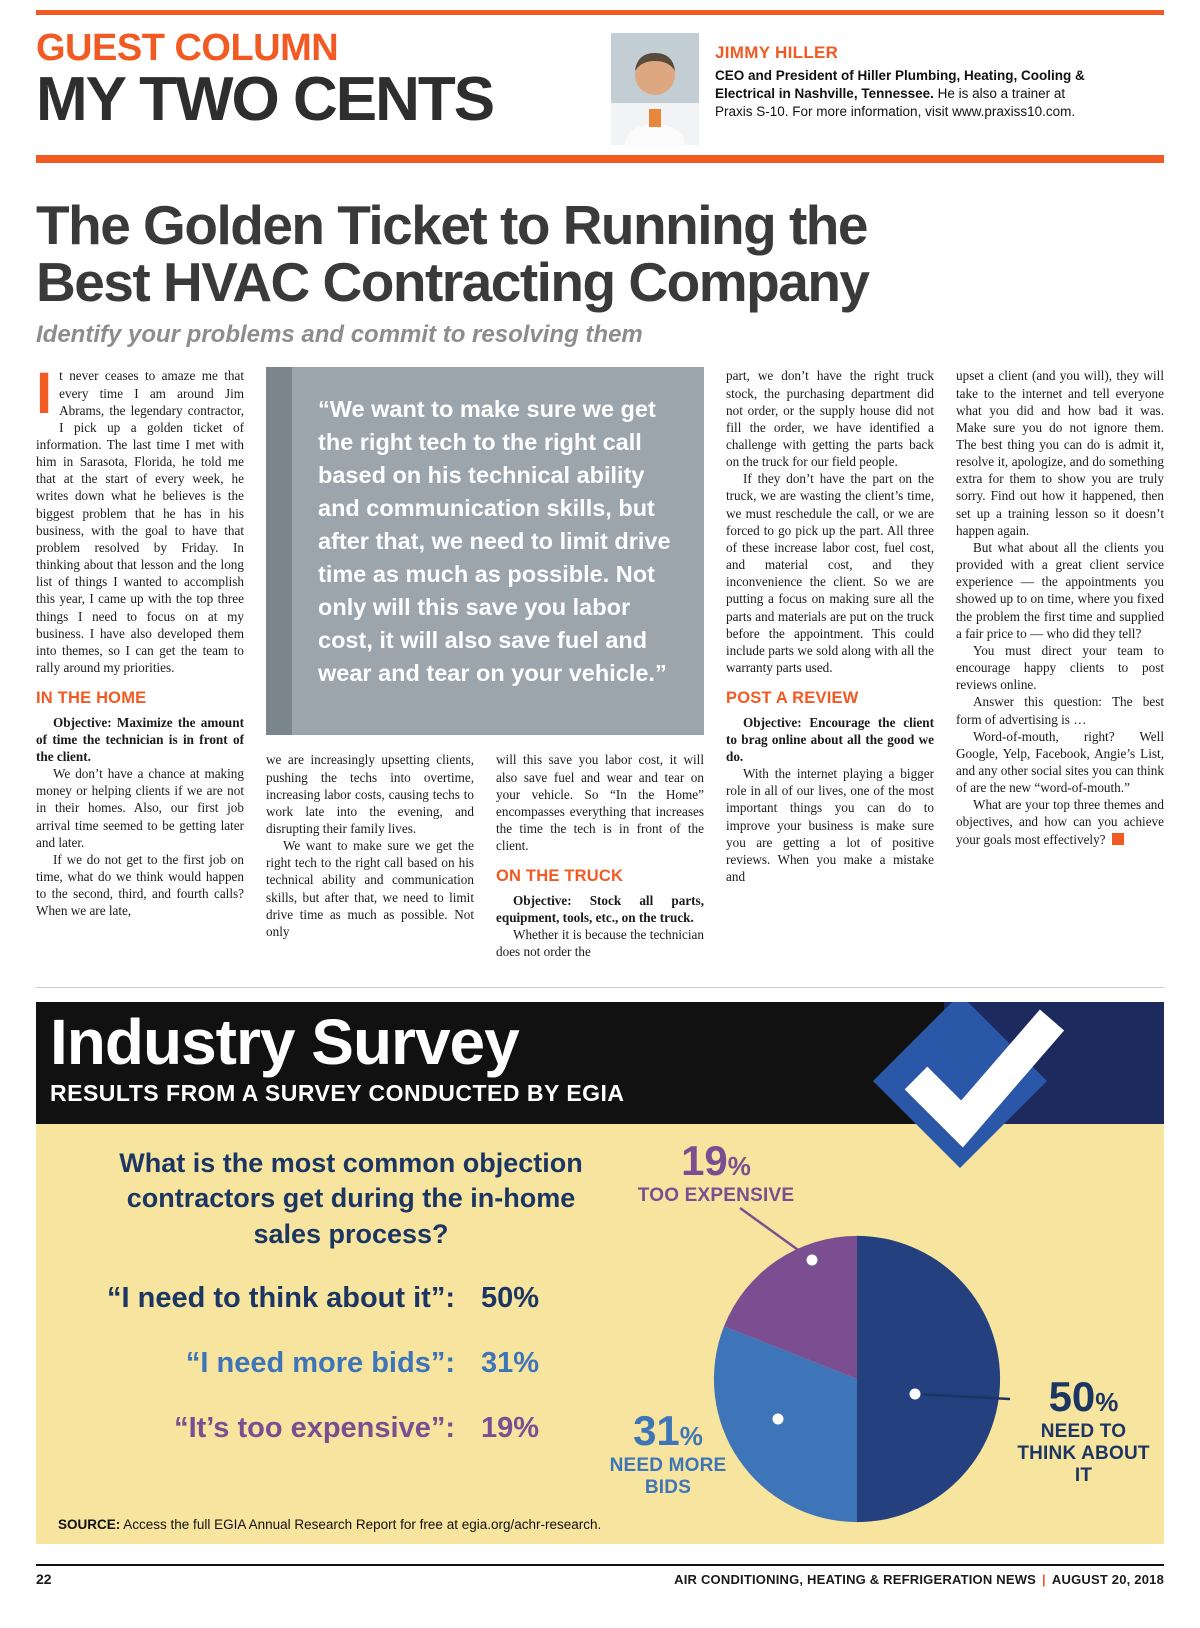 The width and height of the screenshot is (1200, 1628). I want to click on checkmark-graphic, so click(1018, 1085).